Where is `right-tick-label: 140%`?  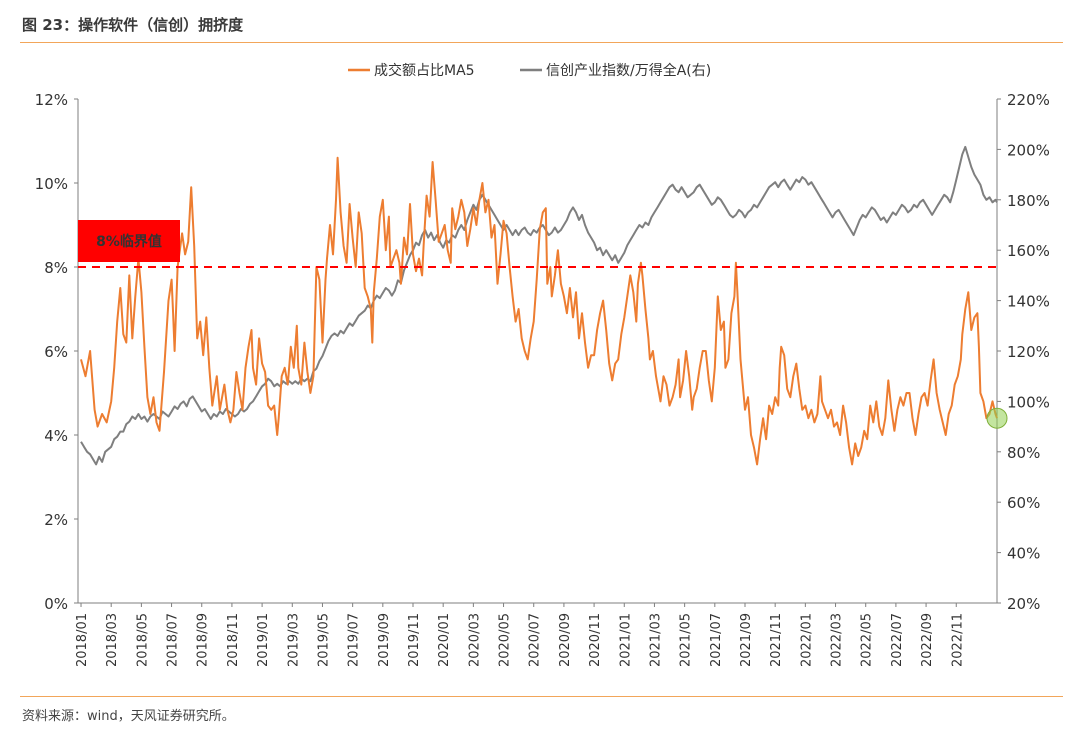
right-tick-label: 140% is located at coordinates (1028, 302).